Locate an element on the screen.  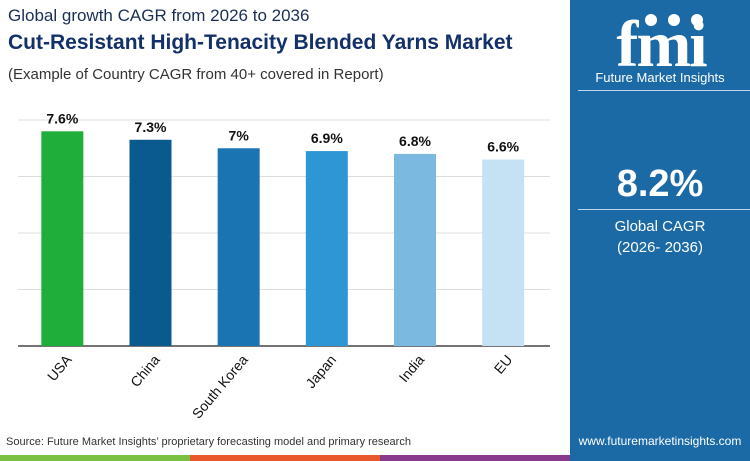
data-label: 7% is located at coordinates (239, 135).